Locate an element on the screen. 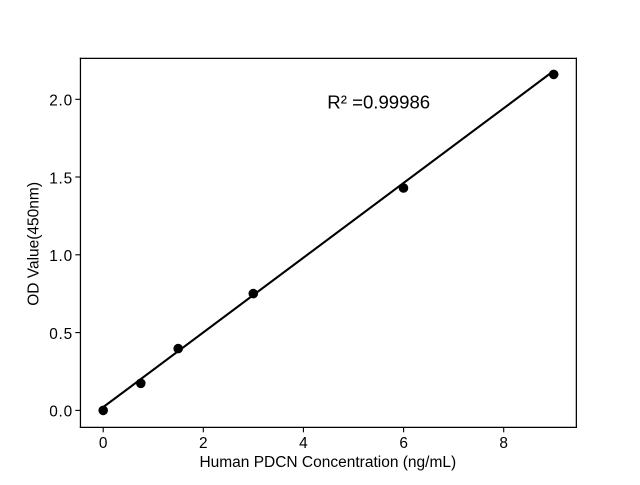 This screenshot has width=640, height=485. svg-text: 0.0 is located at coordinates (61, 412).